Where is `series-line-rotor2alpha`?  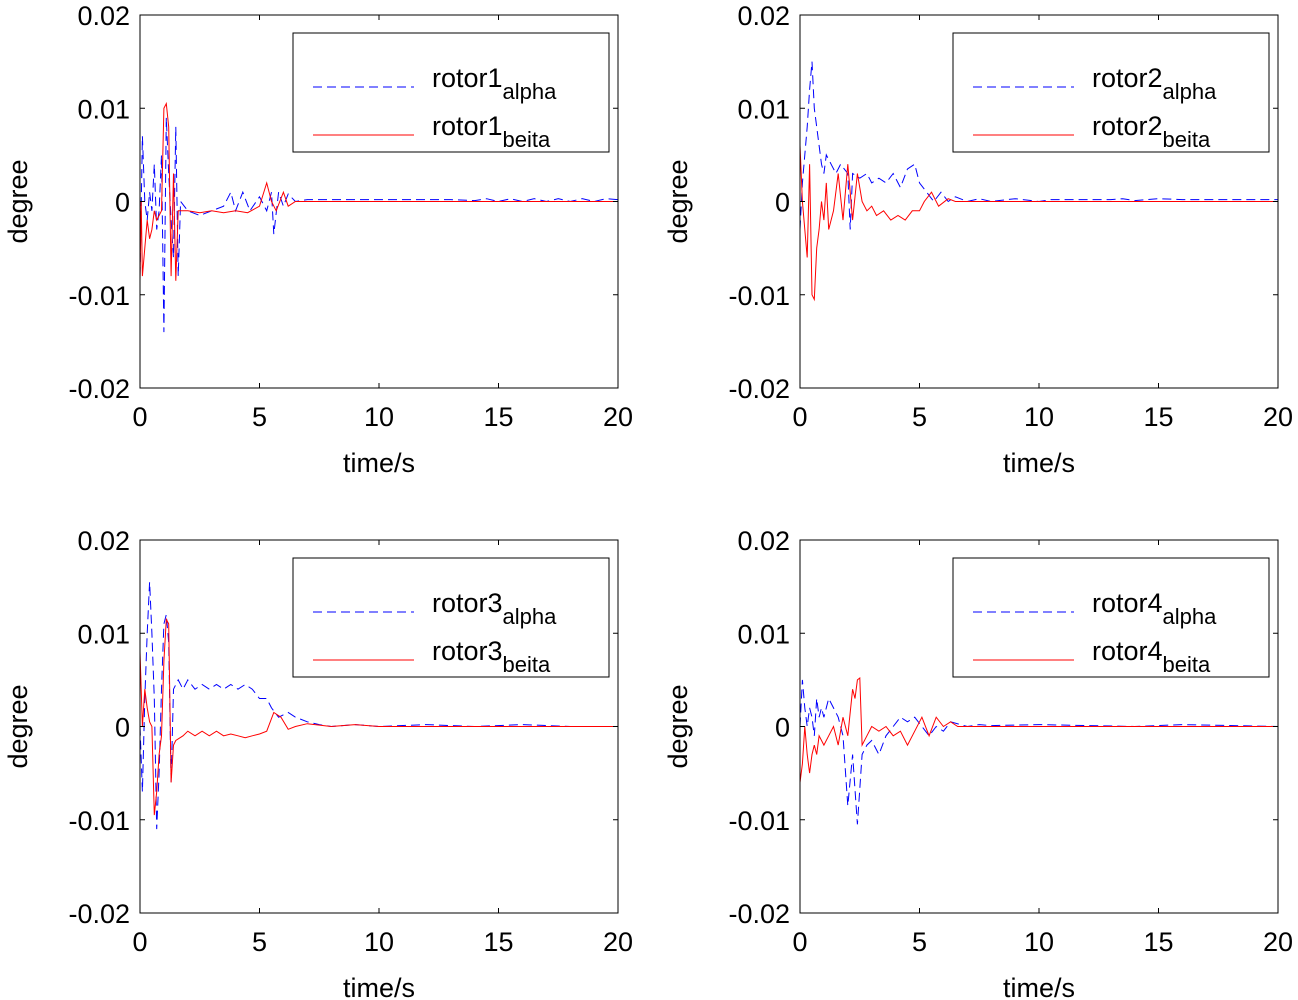
series-line-rotor2alpha is located at coordinates (1039, 145).